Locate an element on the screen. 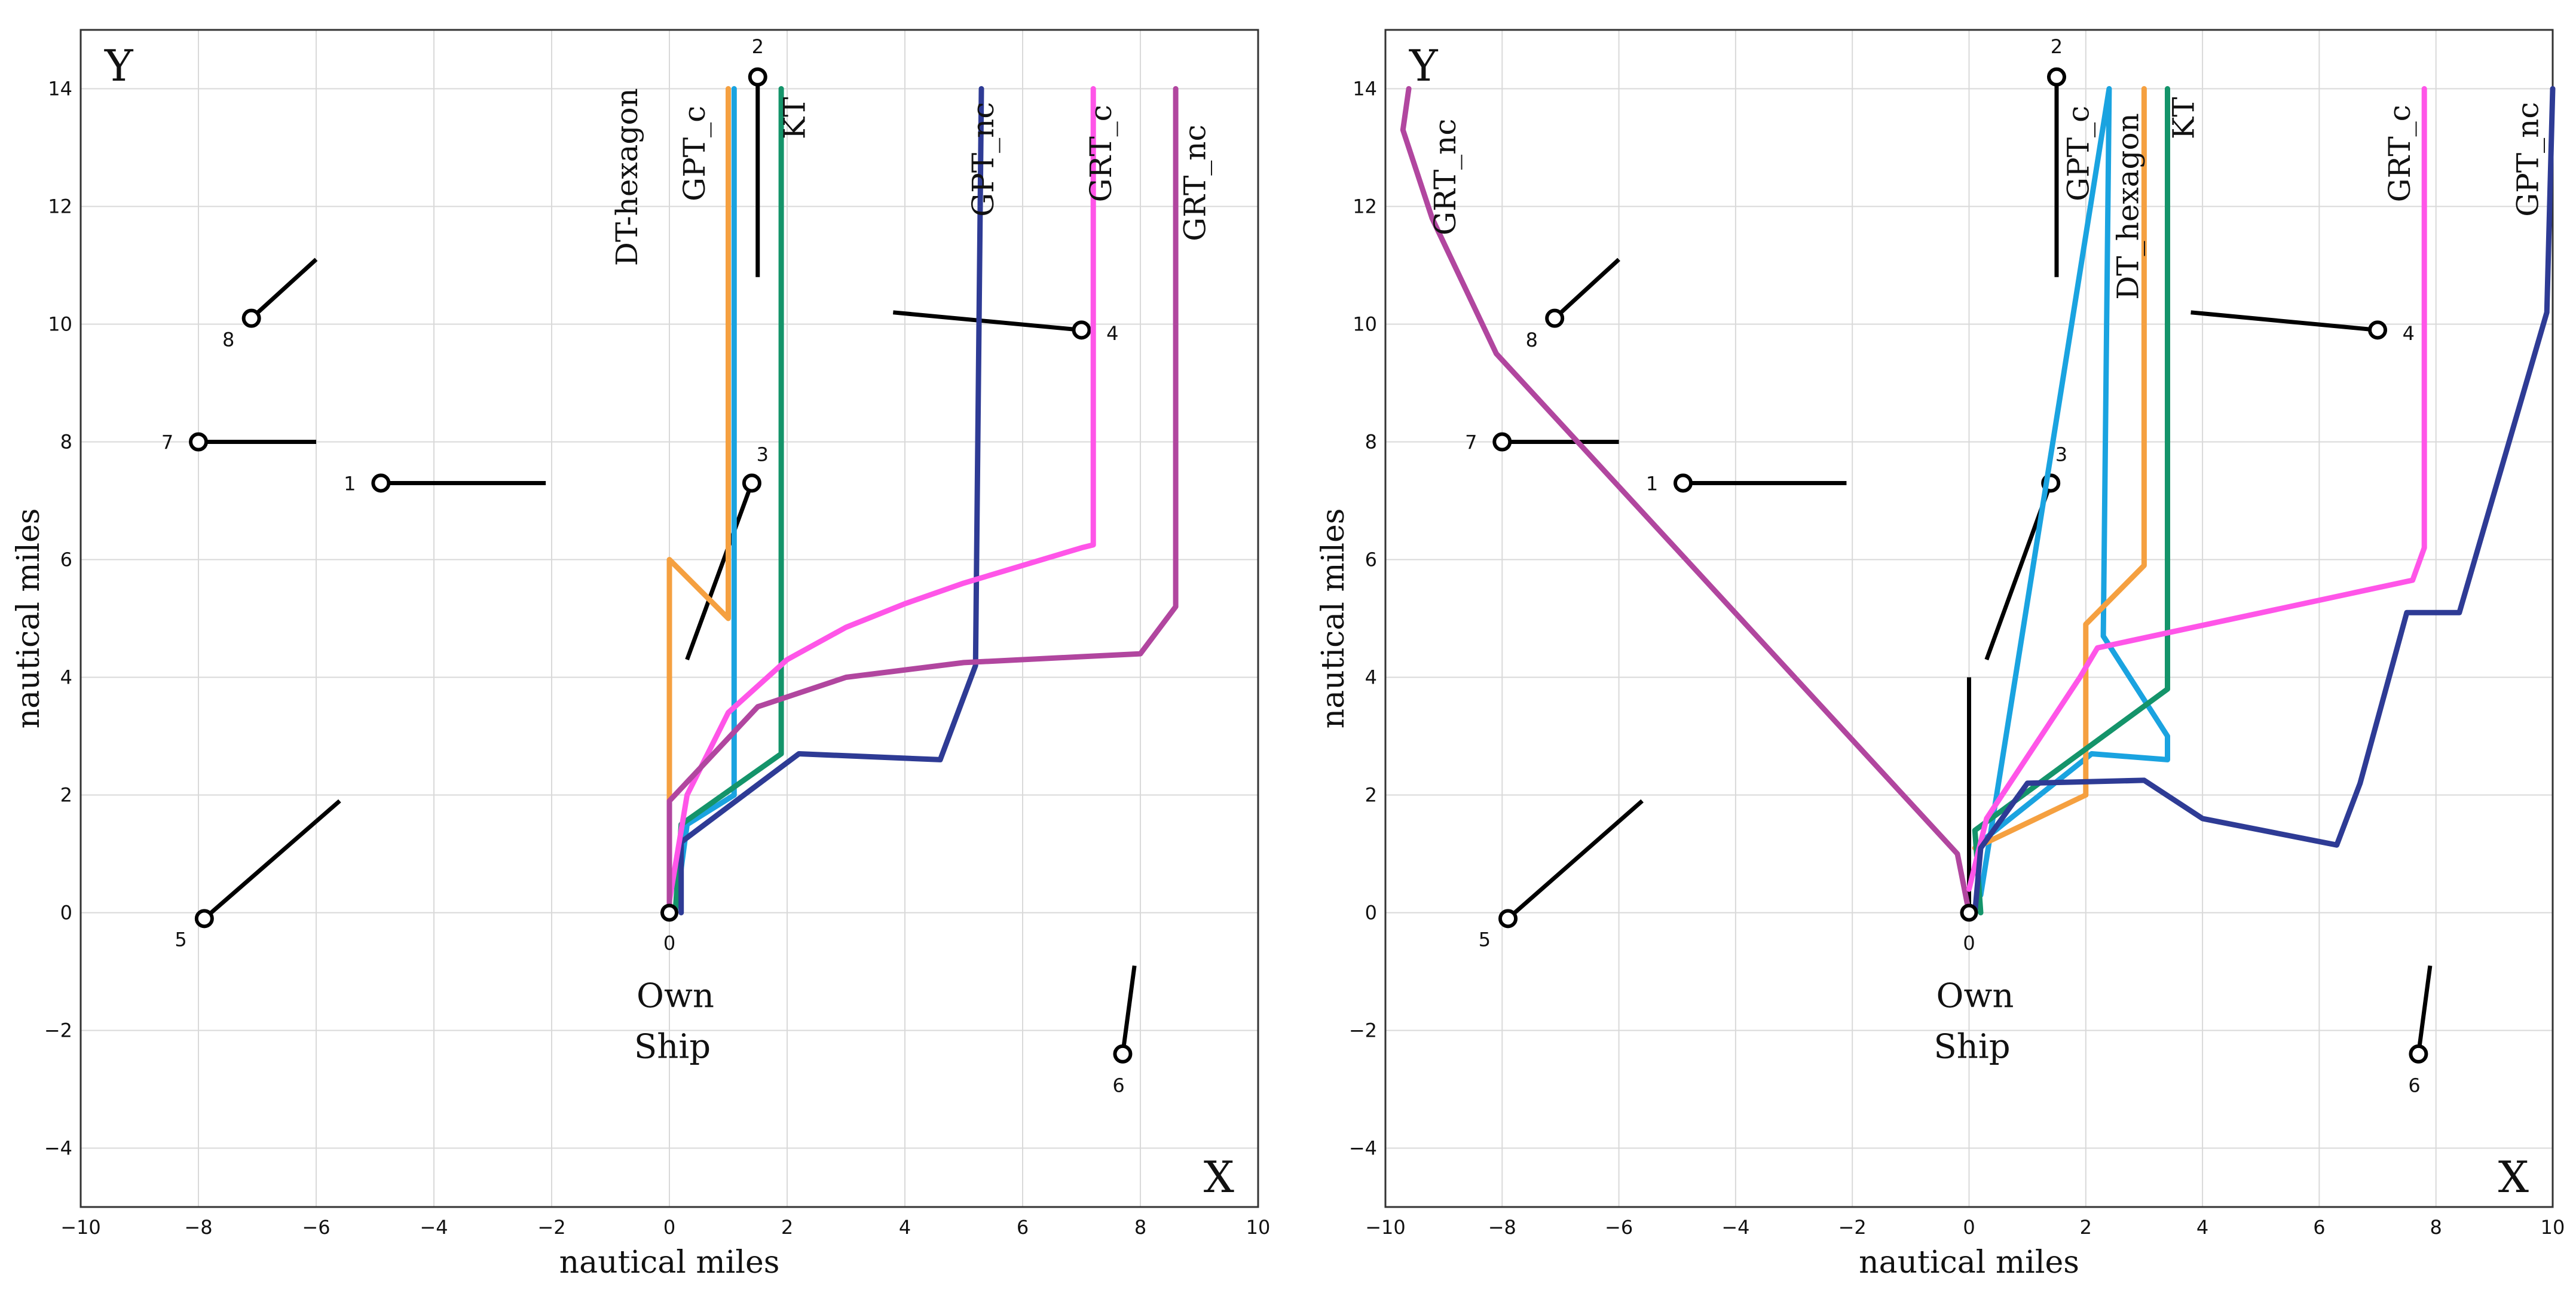  series-line-gpt-c is located at coordinates (2074, 492).